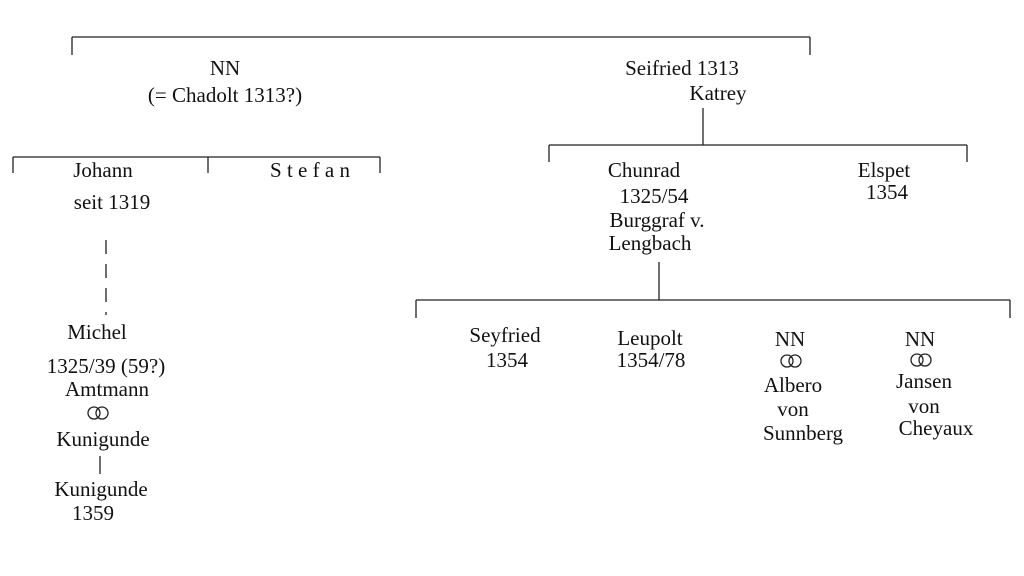 The image size is (1024, 576). Describe the element at coordinates (924, 381) in the screenshot. I see `node-text: Jansen` at that location.